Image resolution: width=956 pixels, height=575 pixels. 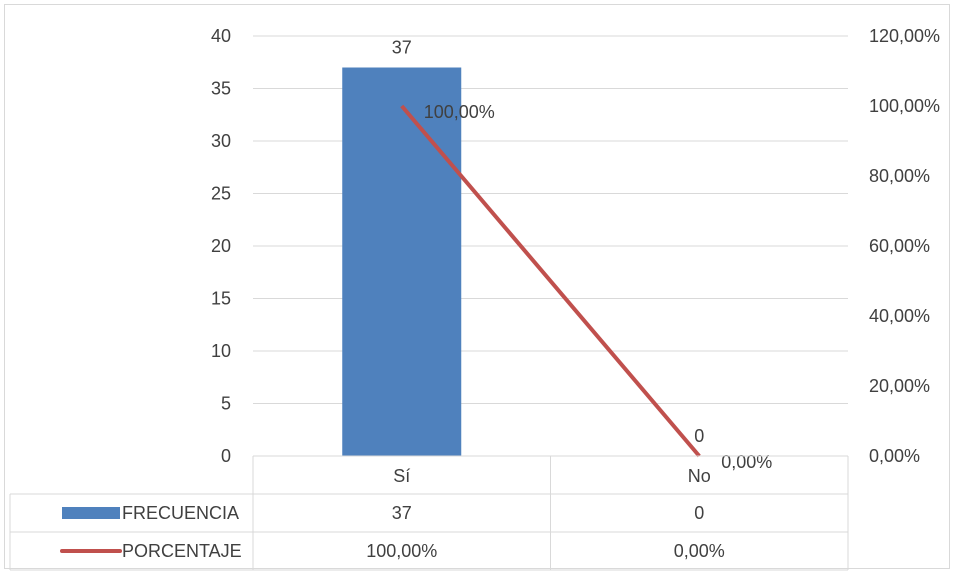 I want to click on y-left-tick-label: 30, so click(x=221, y=141).